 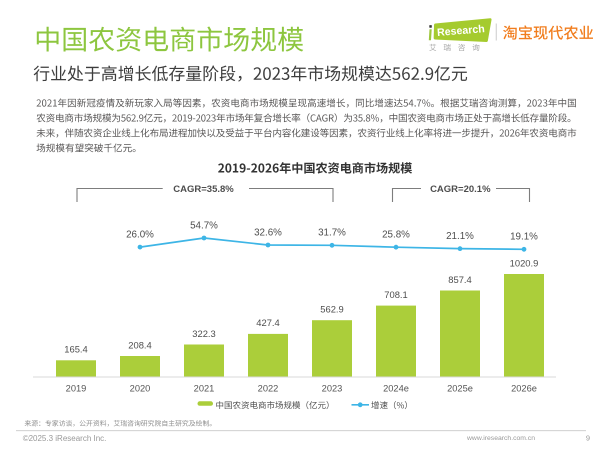 I want to click on svg-text: 165.4, so click(x=75, y=349).